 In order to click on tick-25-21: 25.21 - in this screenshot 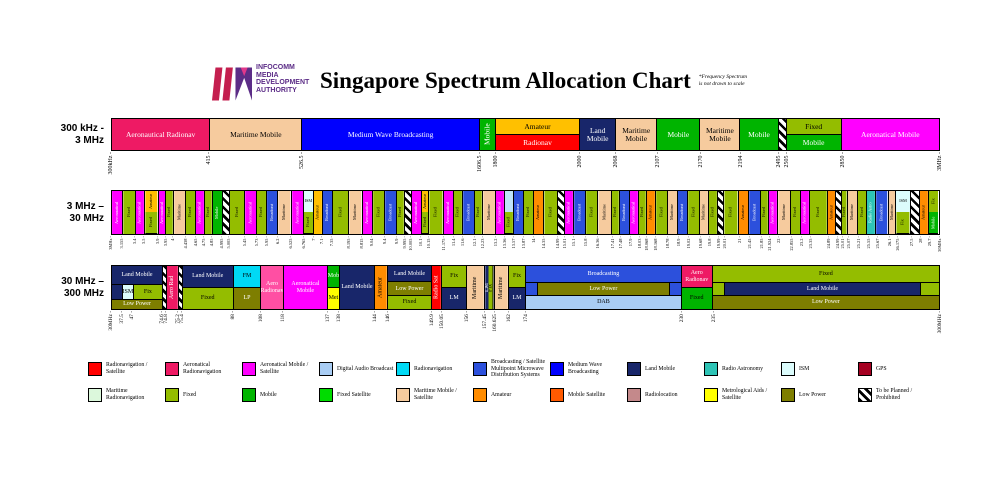, I will do `click(858, 242)`.